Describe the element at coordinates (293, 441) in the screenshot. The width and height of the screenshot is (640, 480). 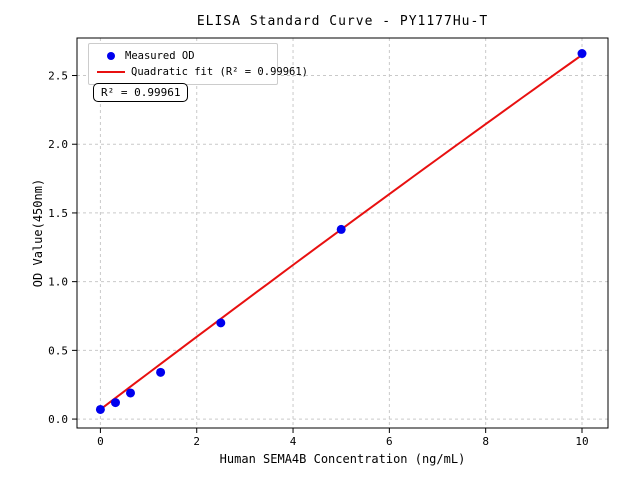
I see `x-tick-label: 4` at that location.